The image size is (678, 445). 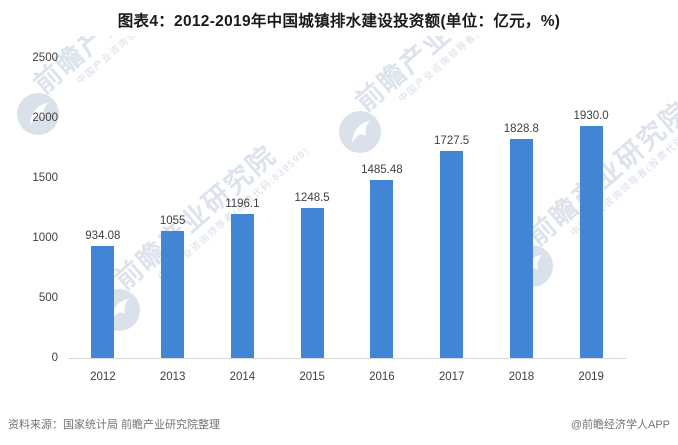 I want to click on bar-2016, so click(x=382, y=268).